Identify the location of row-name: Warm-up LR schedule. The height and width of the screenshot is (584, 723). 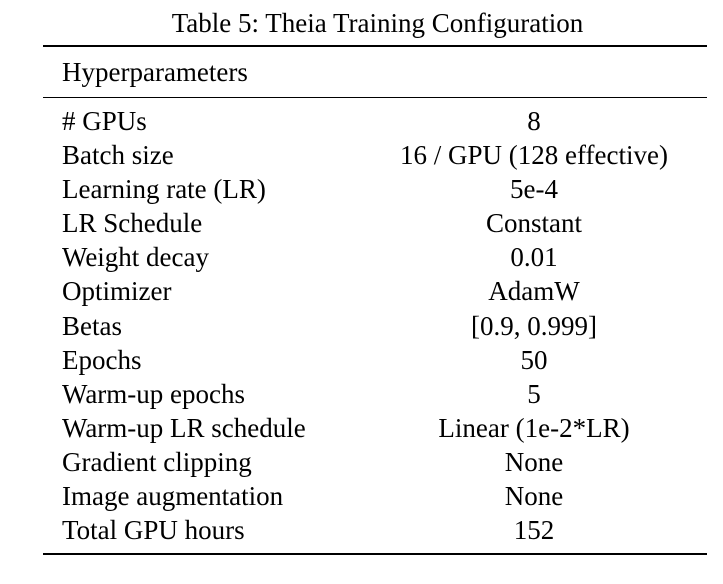
(184, 427).